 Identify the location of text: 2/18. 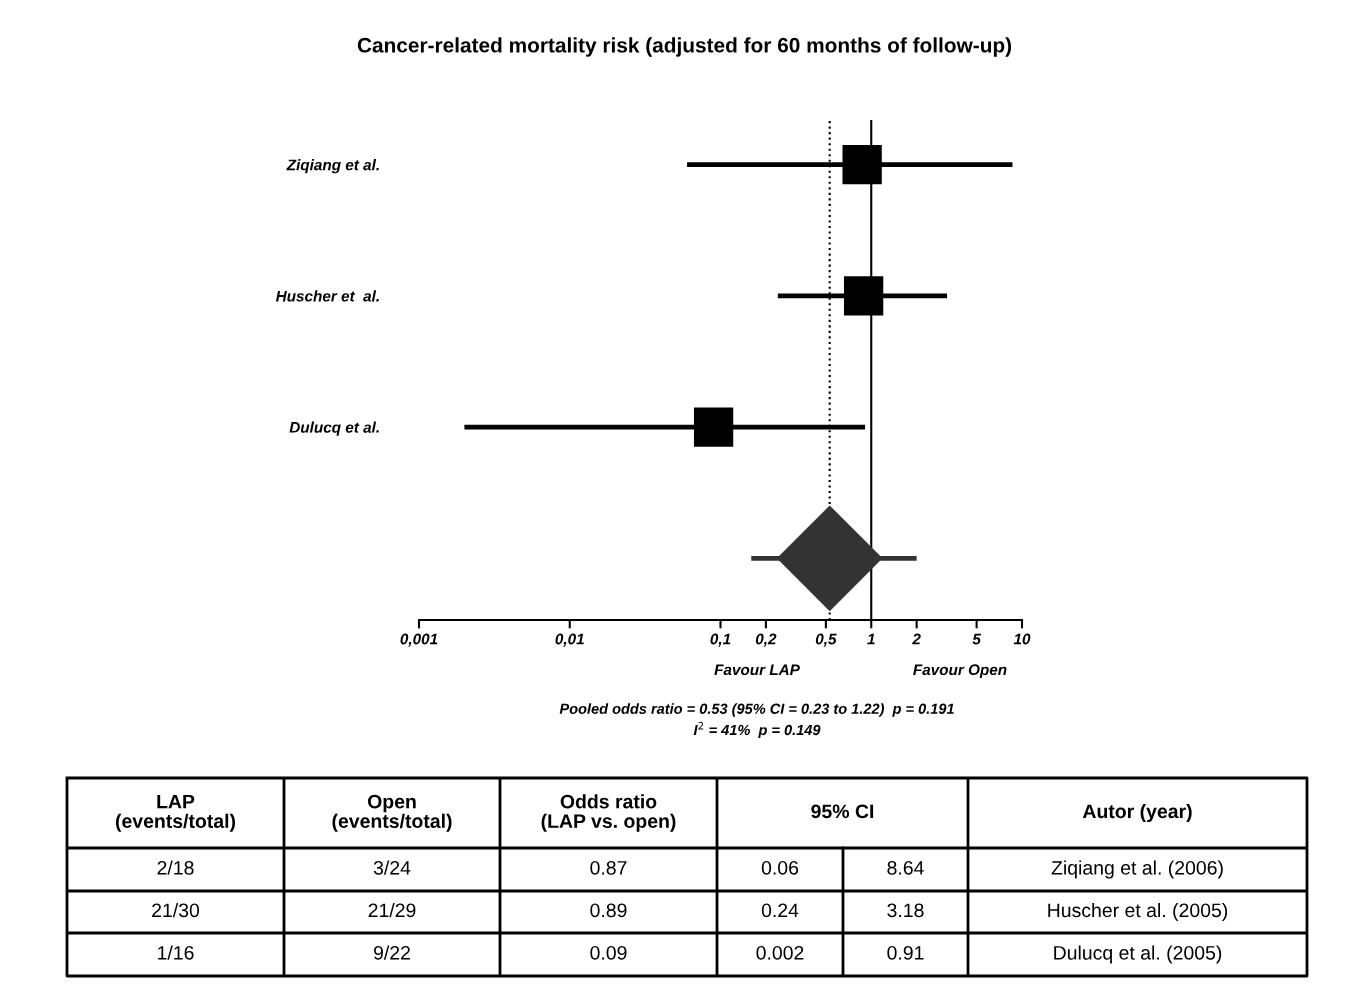
(175, 867).